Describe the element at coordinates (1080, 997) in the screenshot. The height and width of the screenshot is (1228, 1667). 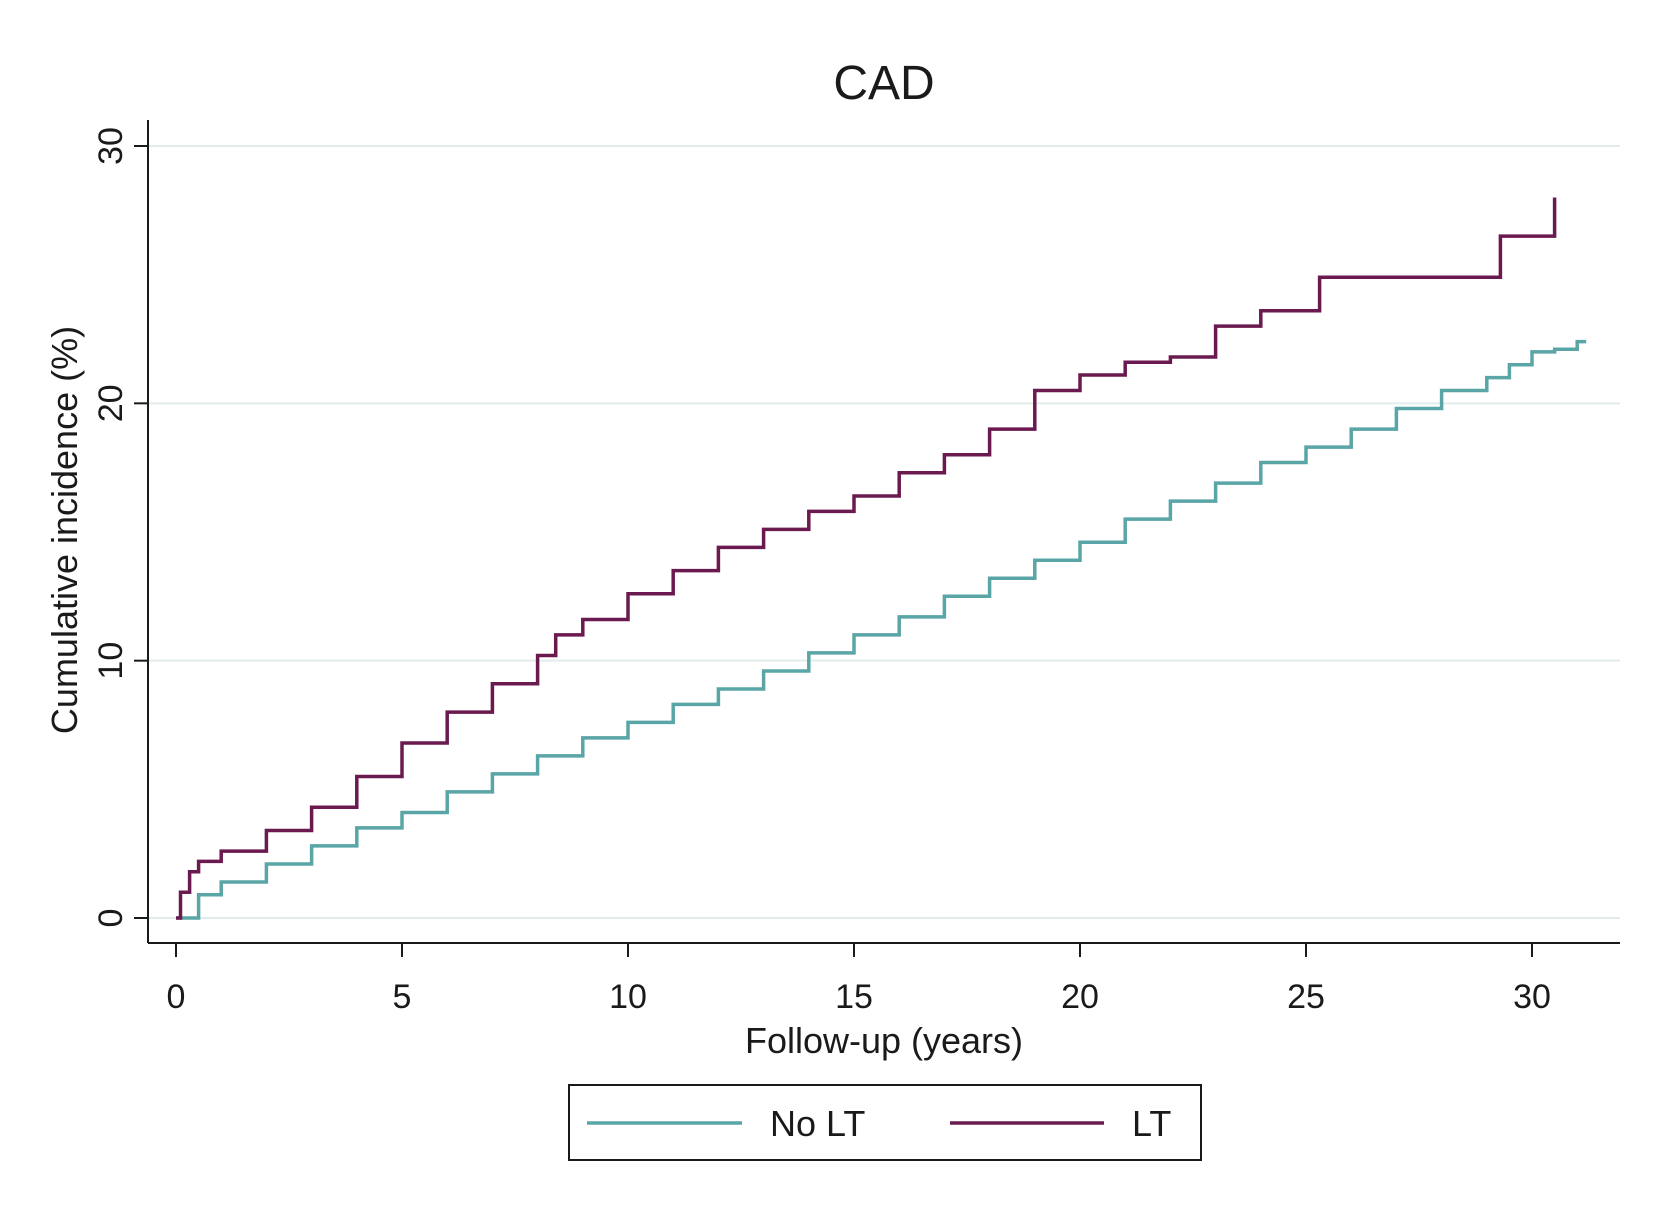
I see `x-tick-label-20: 20` at that location.